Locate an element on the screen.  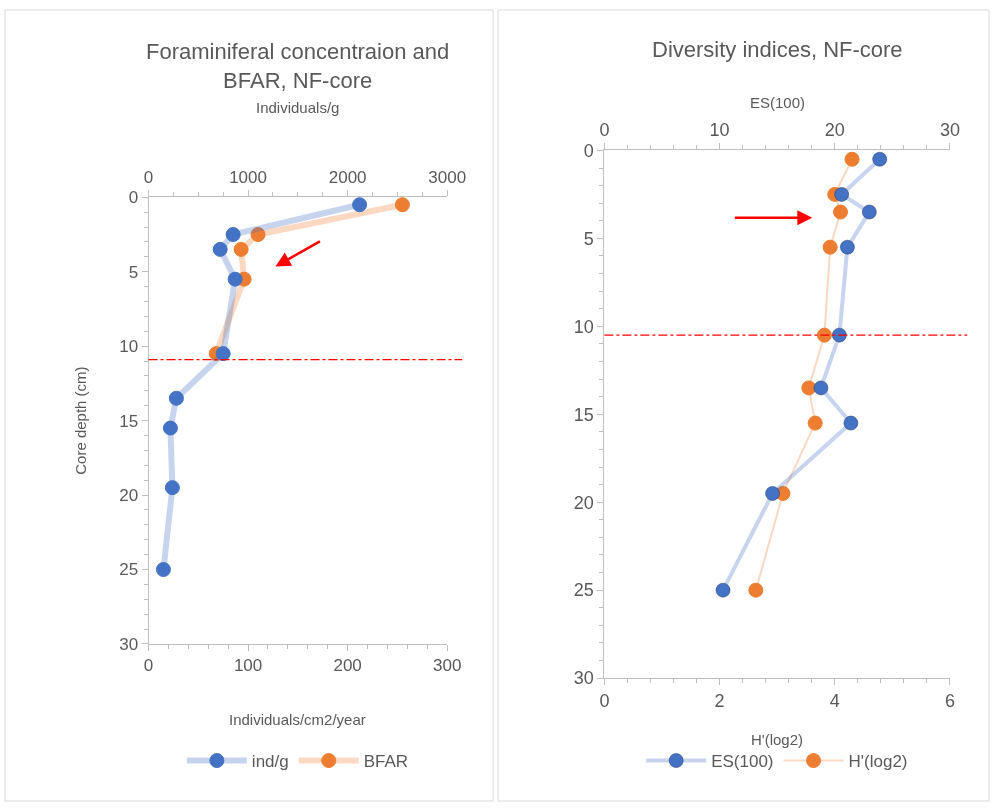
x-tick-label: 300 is located at coordinates (447, 666).